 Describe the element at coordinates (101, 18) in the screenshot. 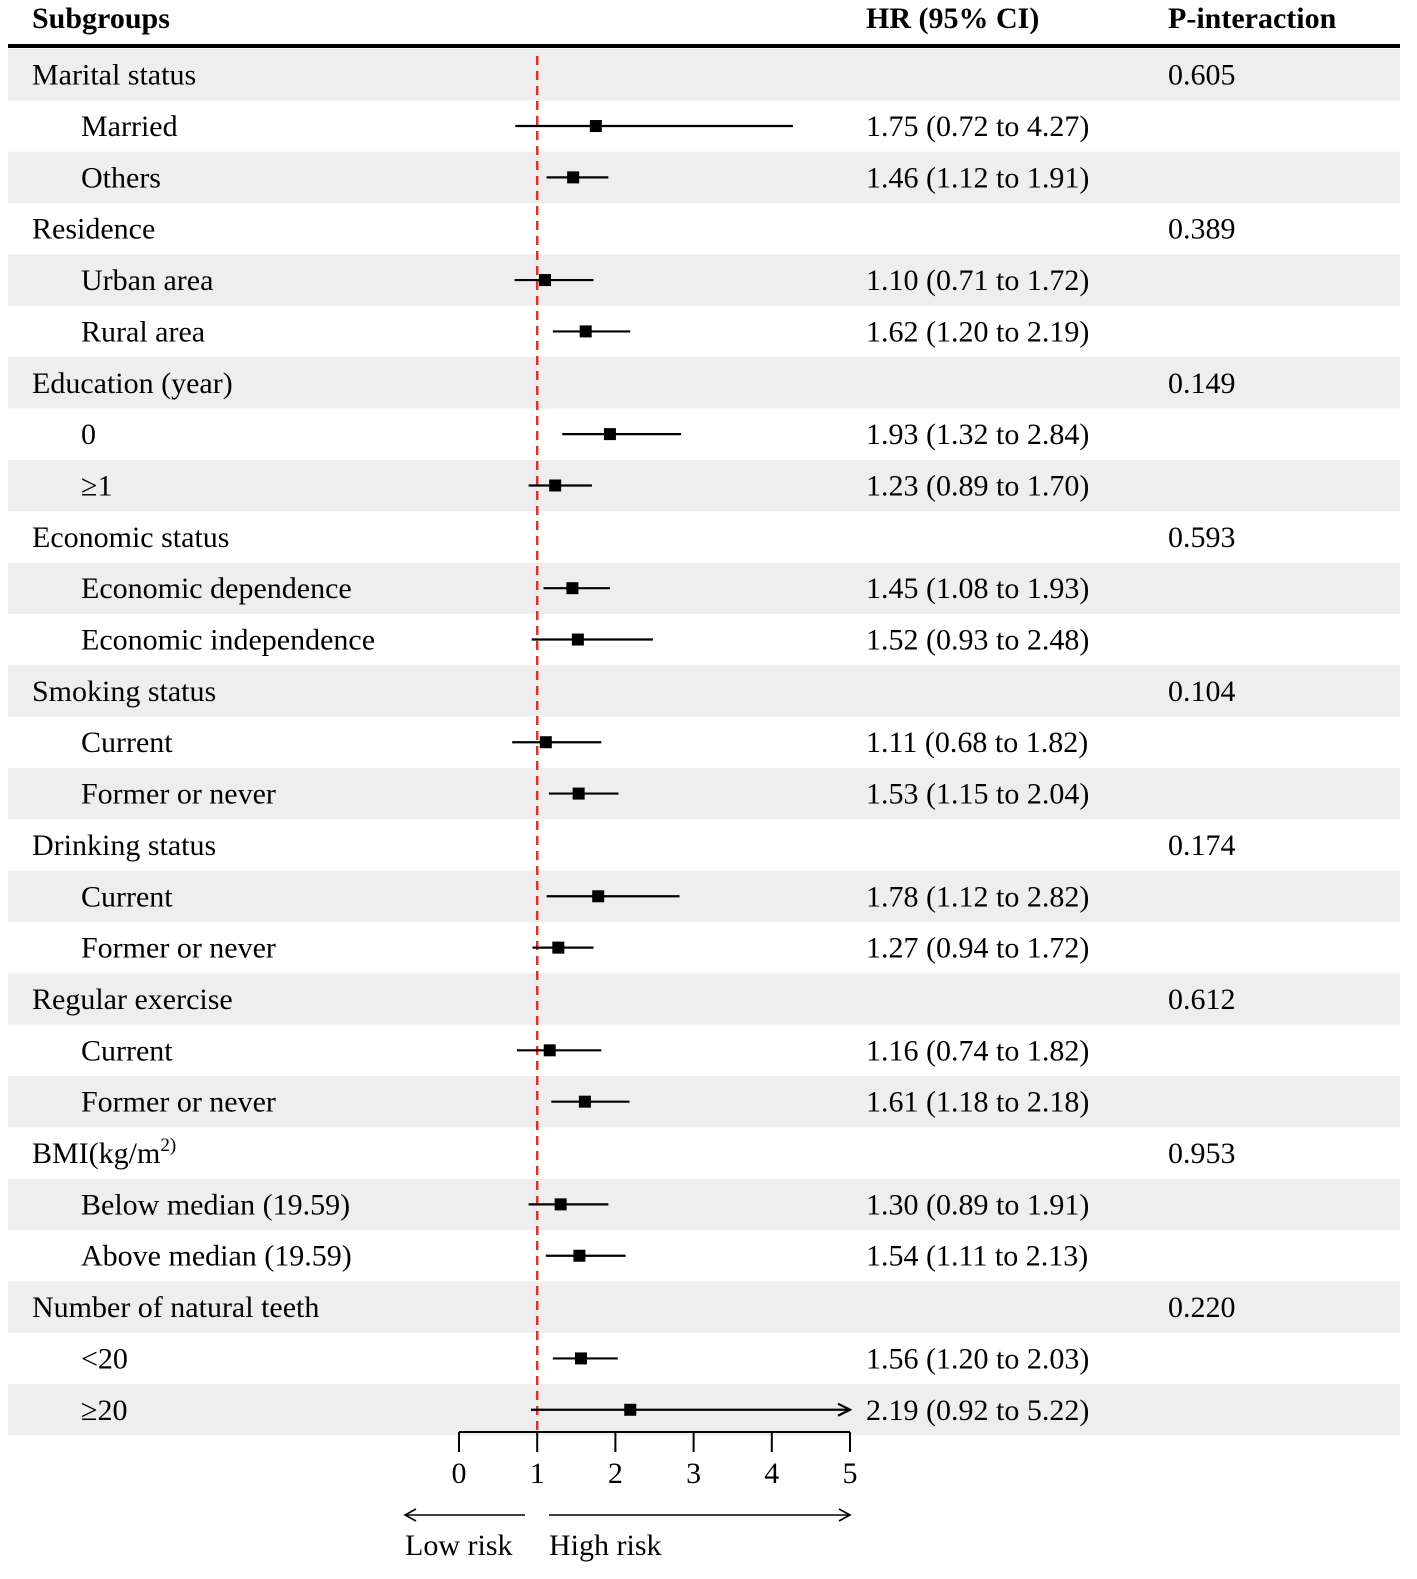

I see `header-subgroups: Subgroups` at that location.